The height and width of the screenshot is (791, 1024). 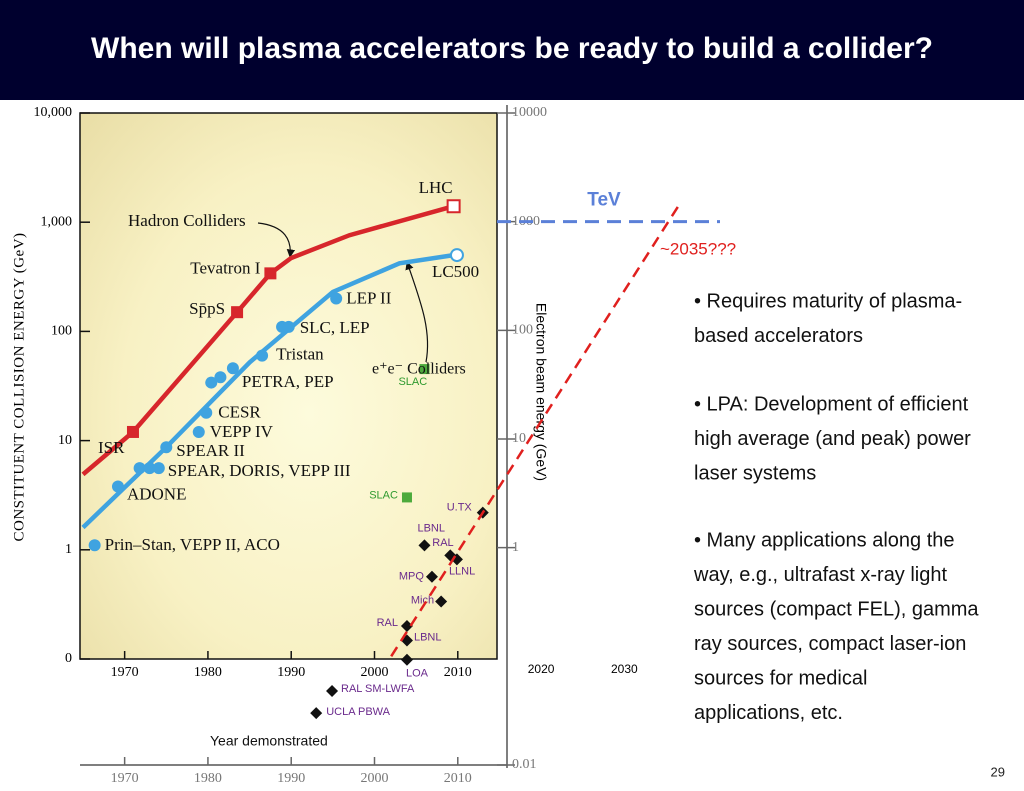 I want to click on bullet-text: sources (compact FEL), gamma, so click(x=836, y=609).